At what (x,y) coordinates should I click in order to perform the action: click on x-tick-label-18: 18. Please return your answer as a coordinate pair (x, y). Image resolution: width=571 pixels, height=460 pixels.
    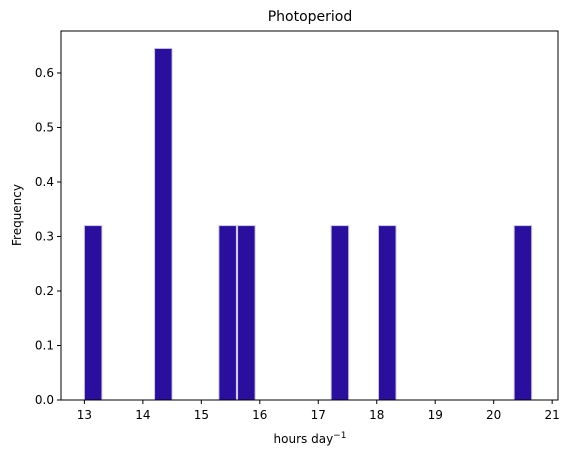
    Looking at the image, I should click on (376, 415).